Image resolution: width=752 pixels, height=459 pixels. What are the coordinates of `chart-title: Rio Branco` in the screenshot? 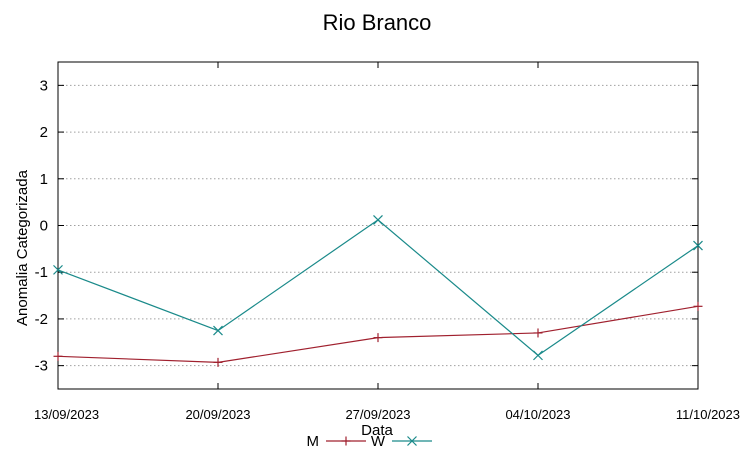 It's located at (377, 22).